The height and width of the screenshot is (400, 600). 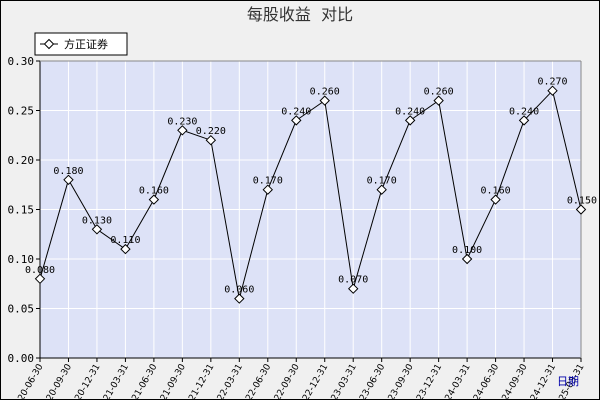 I want to click on legend-marker, so click(x=49, y=44).